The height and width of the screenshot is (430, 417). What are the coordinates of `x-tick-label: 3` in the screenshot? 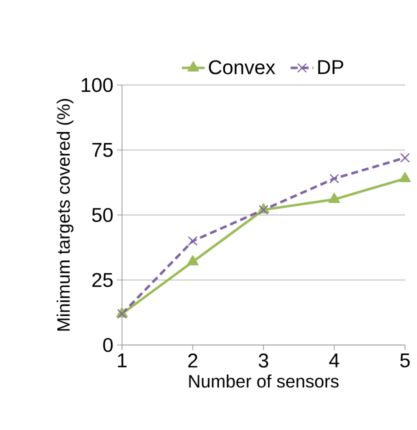 It's located at (263, 361).